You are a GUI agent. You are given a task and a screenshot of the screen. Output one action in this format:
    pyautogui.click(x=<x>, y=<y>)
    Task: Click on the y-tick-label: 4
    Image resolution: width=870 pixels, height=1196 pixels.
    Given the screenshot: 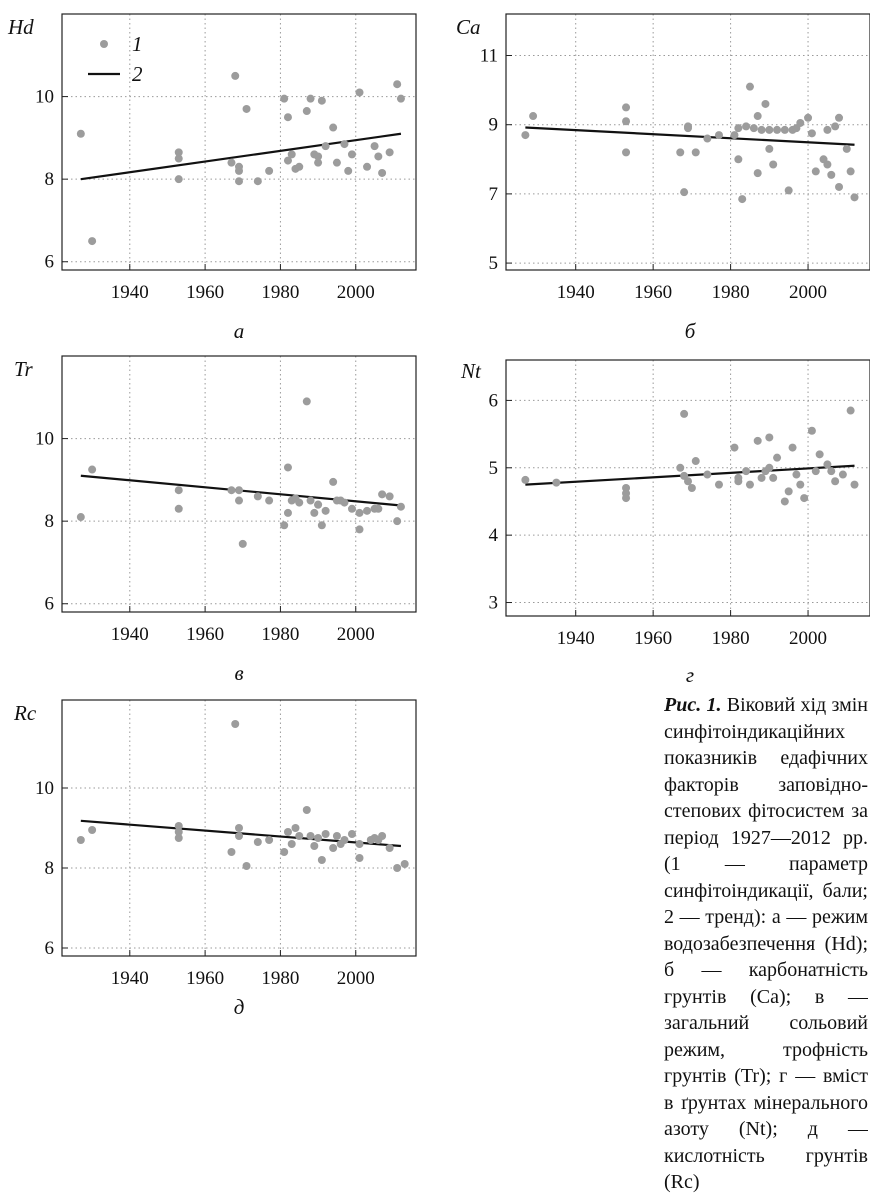 What is the action you would take?
    pyautogui.click(x=494, y=535)
    